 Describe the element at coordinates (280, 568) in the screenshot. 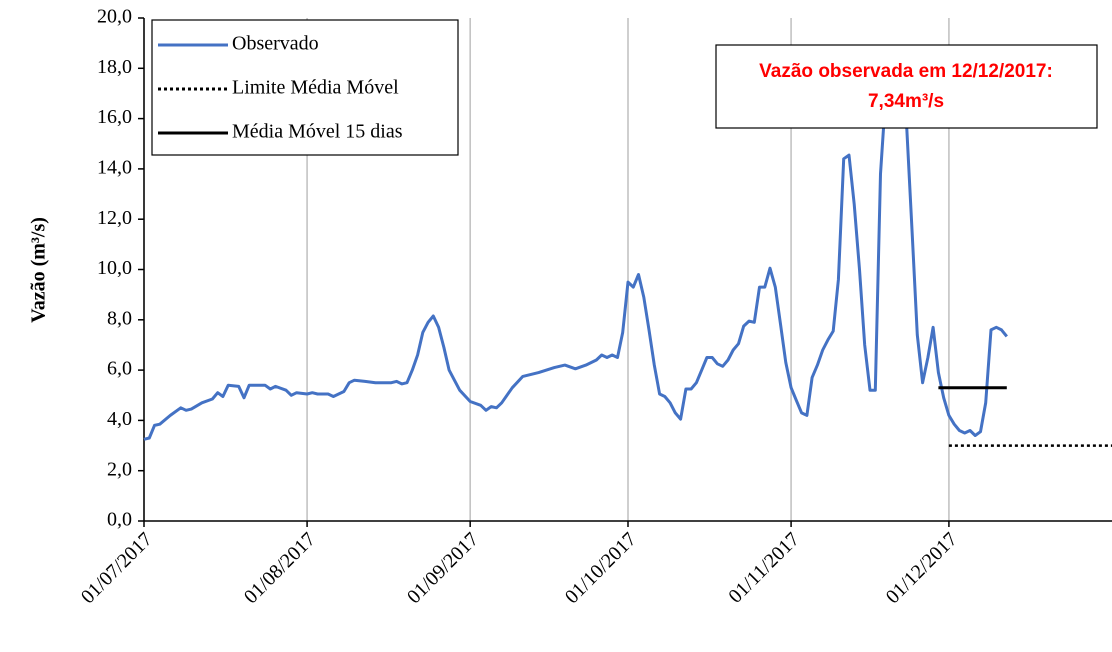

I see `x-tick-label: 01/08/2017` at that location.